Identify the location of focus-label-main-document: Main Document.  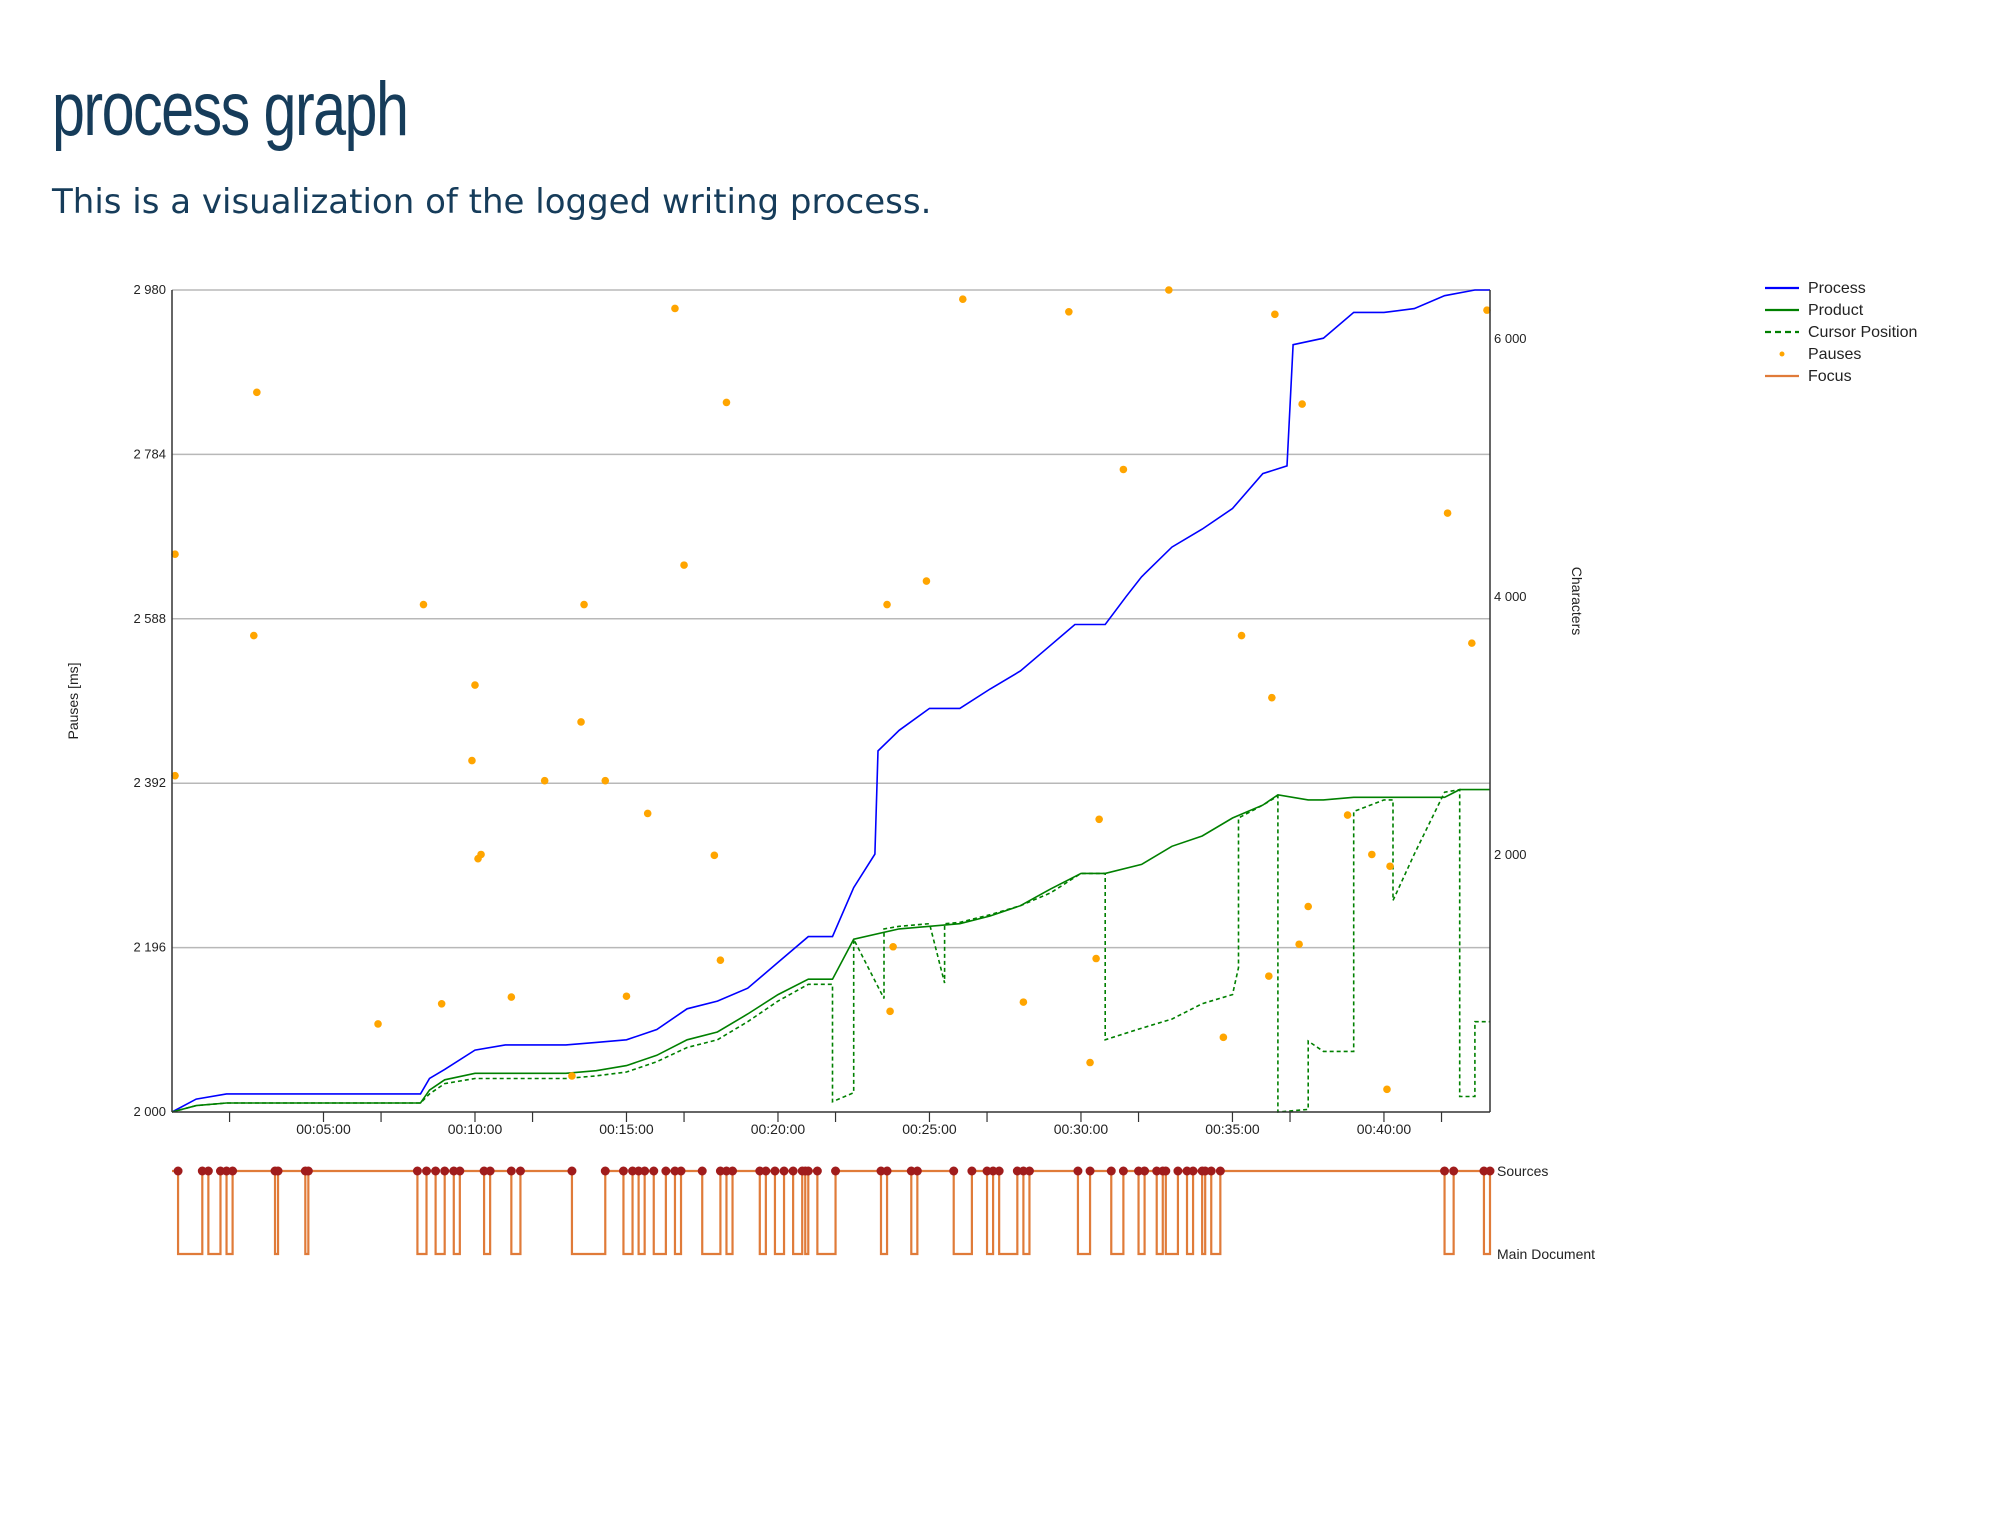
(1546, 1254).